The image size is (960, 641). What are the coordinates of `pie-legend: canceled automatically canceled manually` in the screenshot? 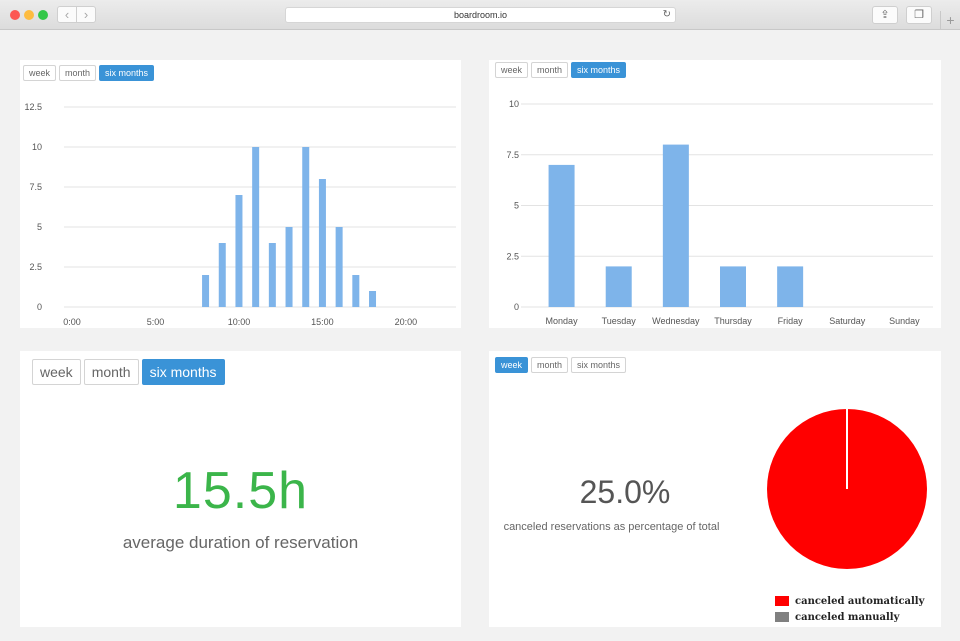 It's located at (849, 609).